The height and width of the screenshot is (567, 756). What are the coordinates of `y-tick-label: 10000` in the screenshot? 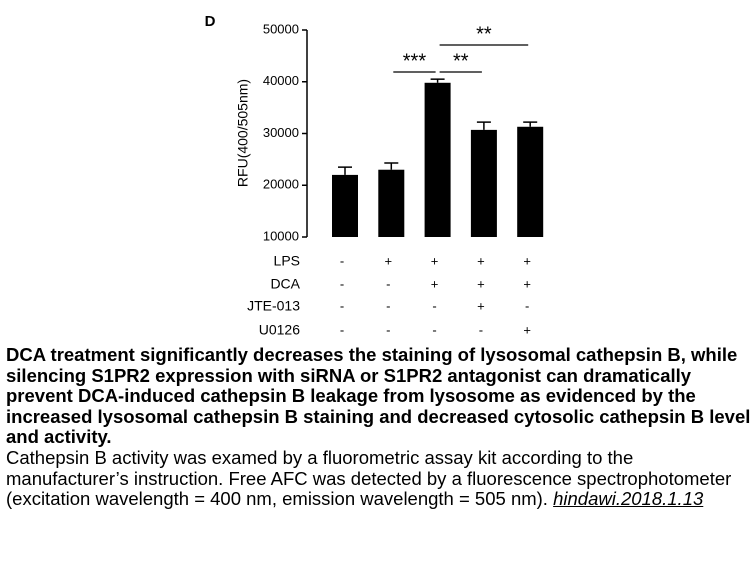 It's located at (281, 235).